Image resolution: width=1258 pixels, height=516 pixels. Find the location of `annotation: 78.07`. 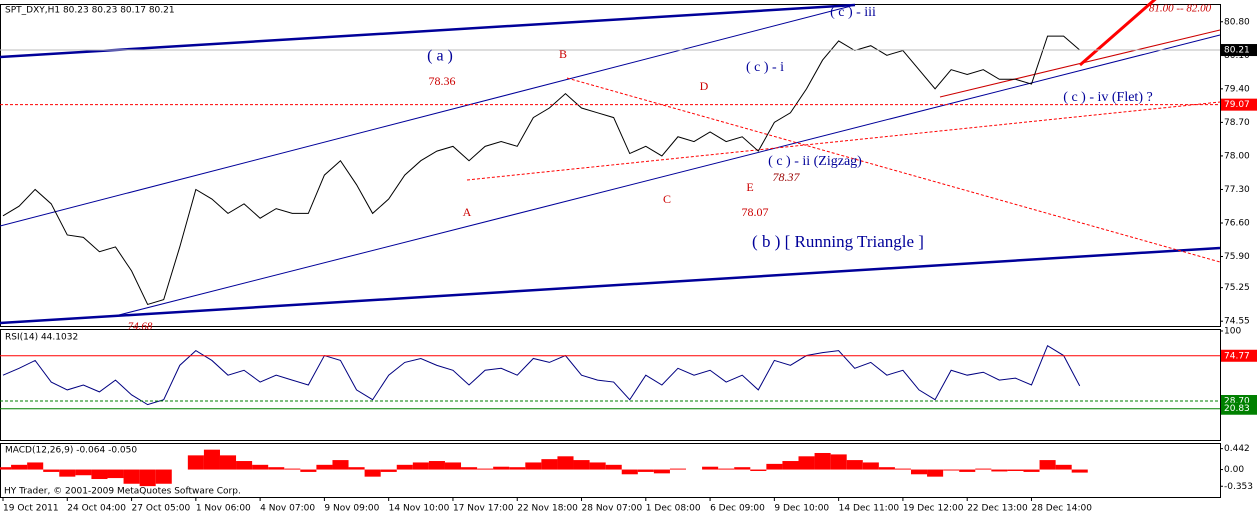

annotation: 78.07 is located at coordinates (755, 212).